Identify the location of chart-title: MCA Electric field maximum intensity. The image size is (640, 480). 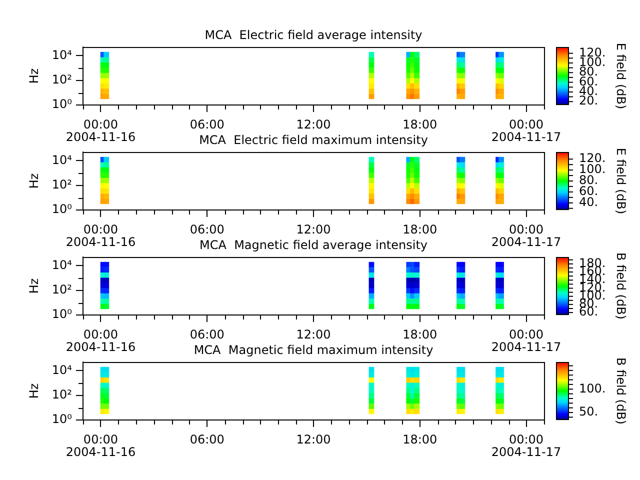
(313, 140).